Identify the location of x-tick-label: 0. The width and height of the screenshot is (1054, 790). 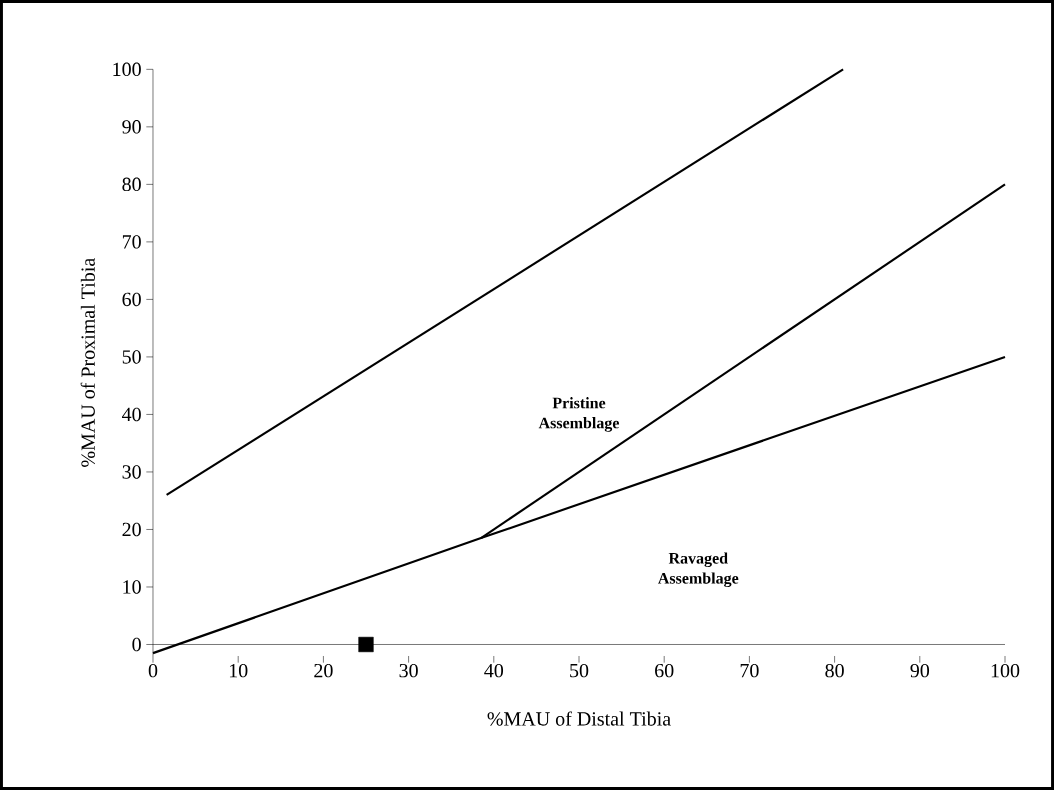
(153, 670).